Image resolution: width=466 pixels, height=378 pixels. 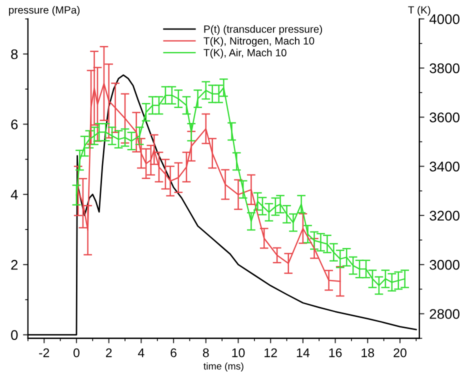 What do you see at coordinates (263, 30) in the screenshot?
I see `legend-label: P(t) (transducer pressure)` at bounding box center [263, 30].